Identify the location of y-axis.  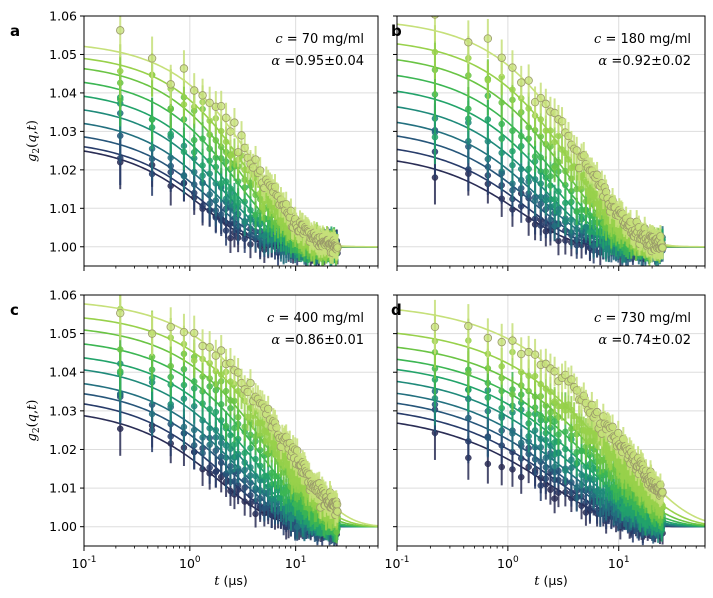
(395, 131).